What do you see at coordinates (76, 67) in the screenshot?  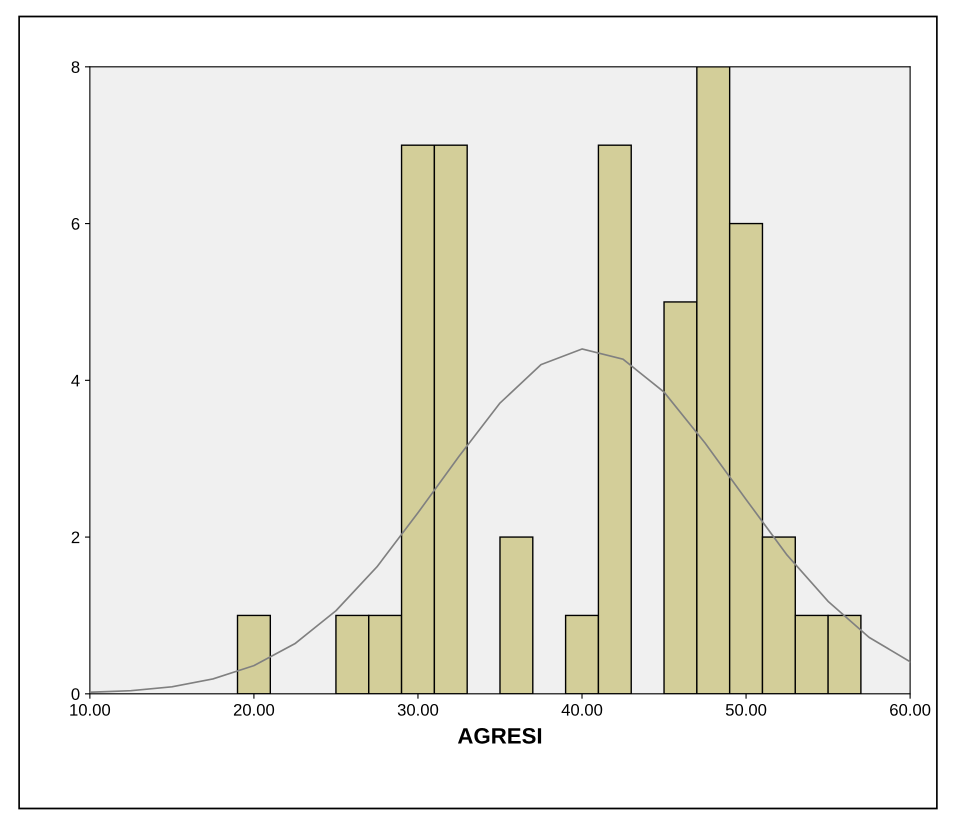 I see `y-tick-label: 8` at bounding box center [76, 67].